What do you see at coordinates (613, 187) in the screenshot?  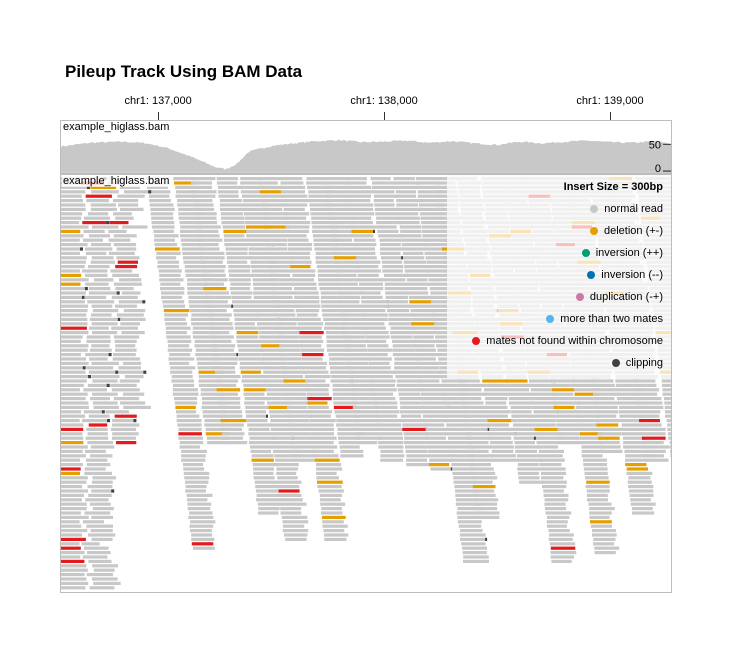 I see `legend-title: Insert Size = 300bp` at bounding box center [613, 187].